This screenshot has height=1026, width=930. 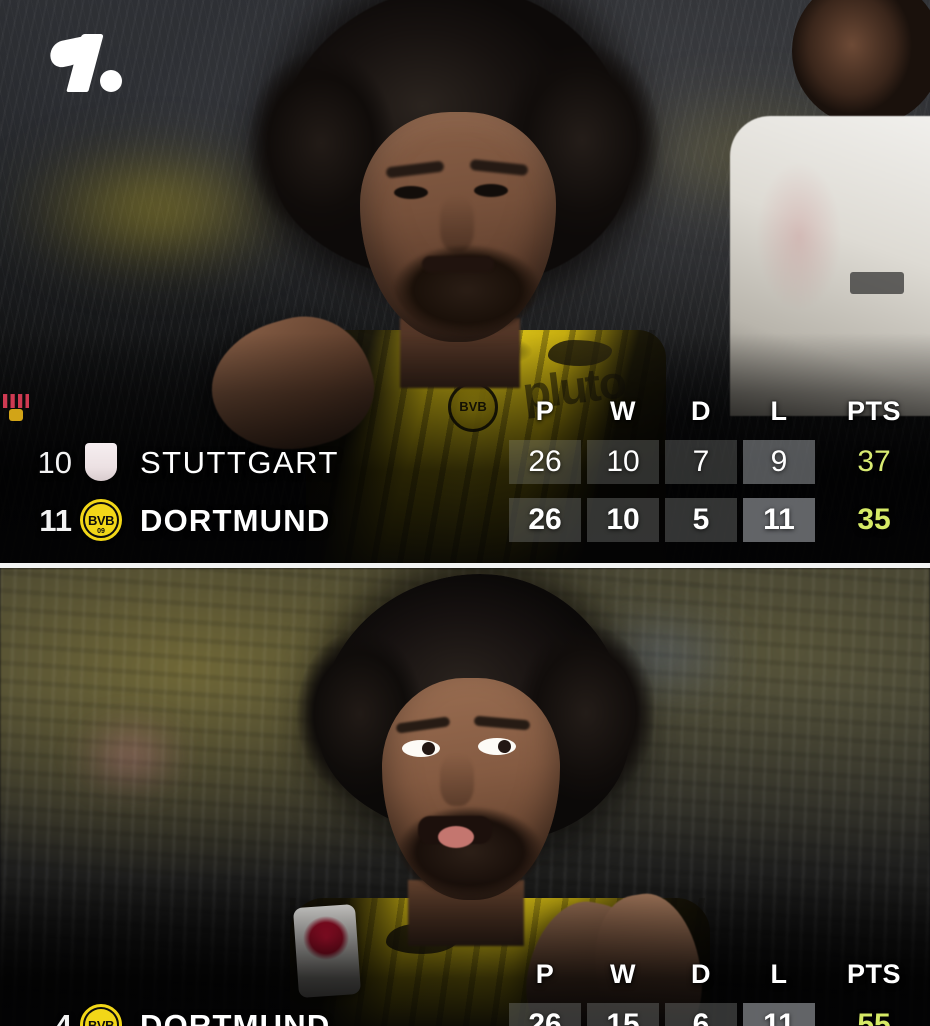 What do you see at coordinates (779, 973) in the screenshot?
I see `header-lost-bottom: L` at bounding box center [779, 973].